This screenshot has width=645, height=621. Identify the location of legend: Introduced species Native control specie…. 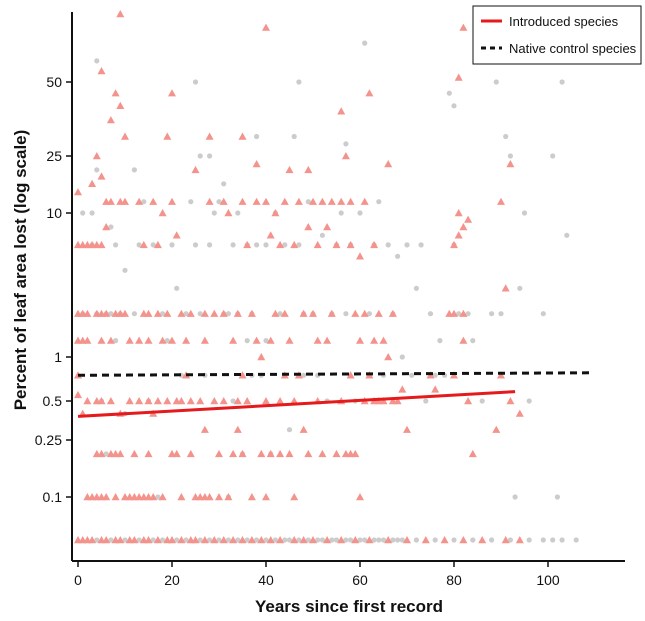
(557, 35).